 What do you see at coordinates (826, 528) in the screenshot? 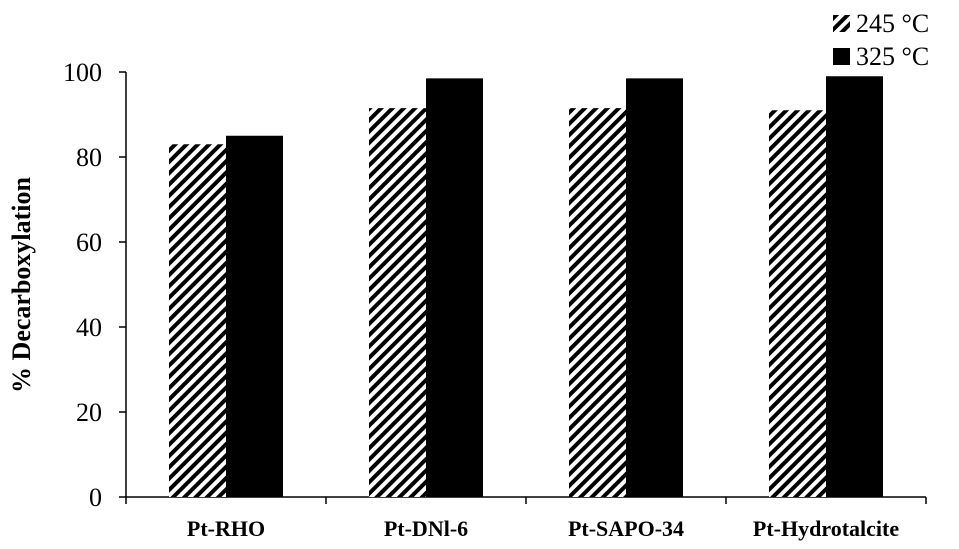
I see `x-category-label: Pt-Hydrotalcite` at bounding box center [826, 528].